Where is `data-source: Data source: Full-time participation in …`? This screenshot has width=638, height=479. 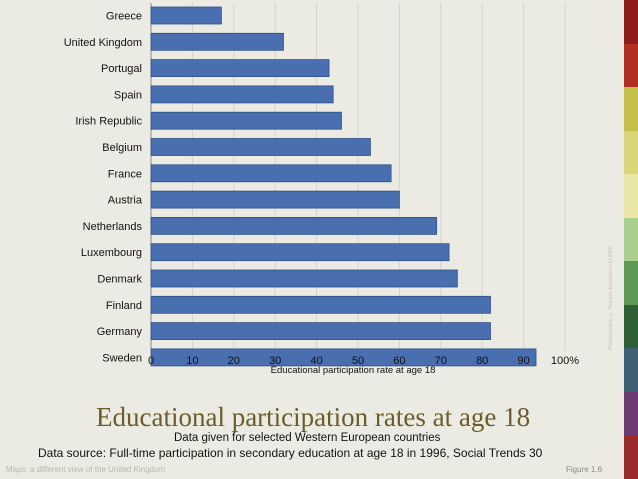 data-source: Data source: Full-time participation in … is located at coordinates (290, 453).